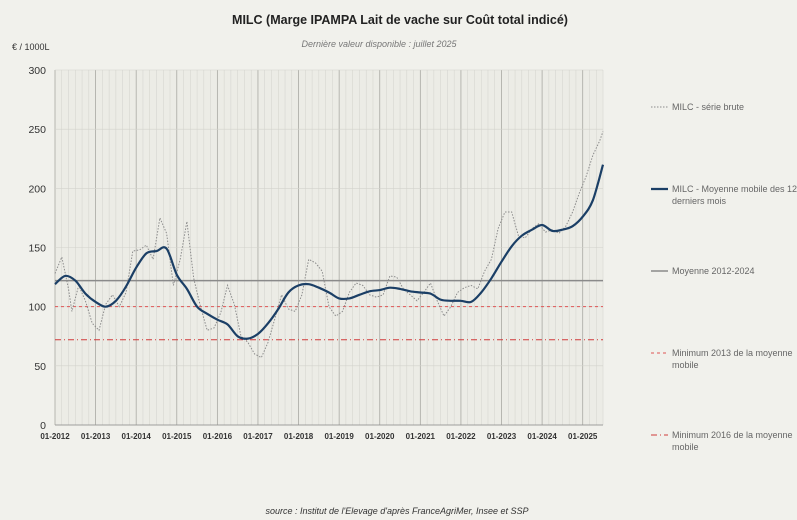 This screenshot has width=797, height=520. Describe the element at coordinates (37, 308) in the screenshot. I see `y-tick-label: 100` at that location.